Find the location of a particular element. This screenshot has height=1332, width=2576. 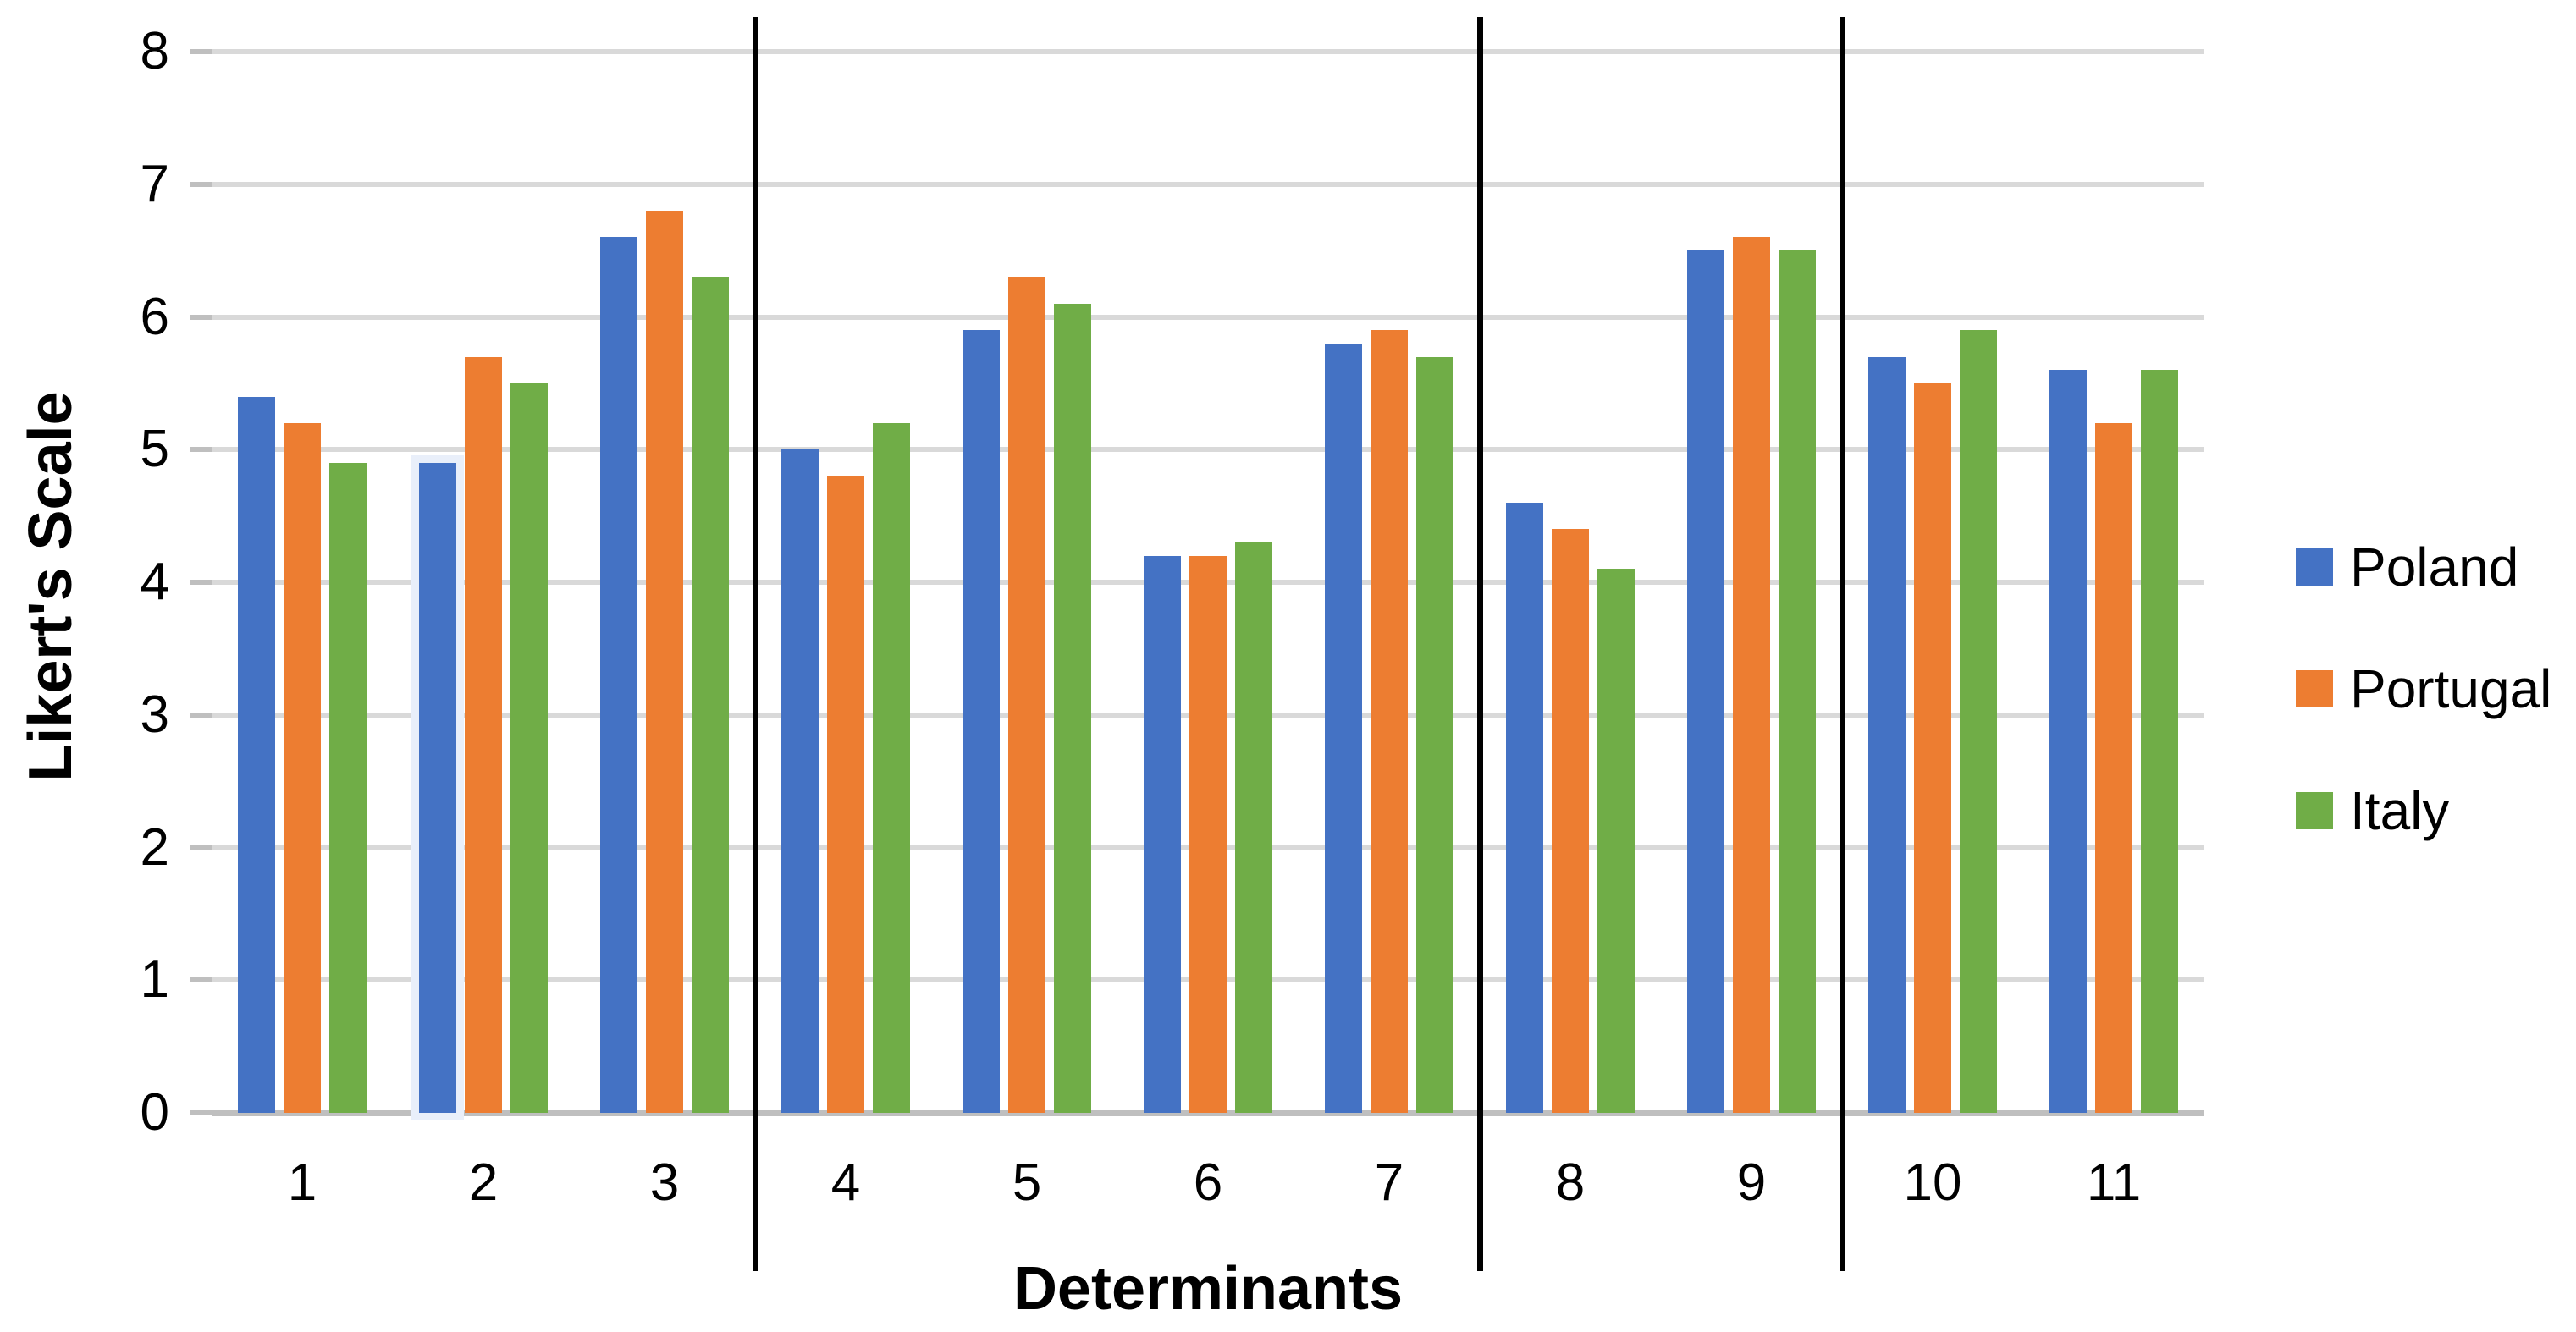

y-axis-tick-label-2: 2 is located at coordinates (155, 847).